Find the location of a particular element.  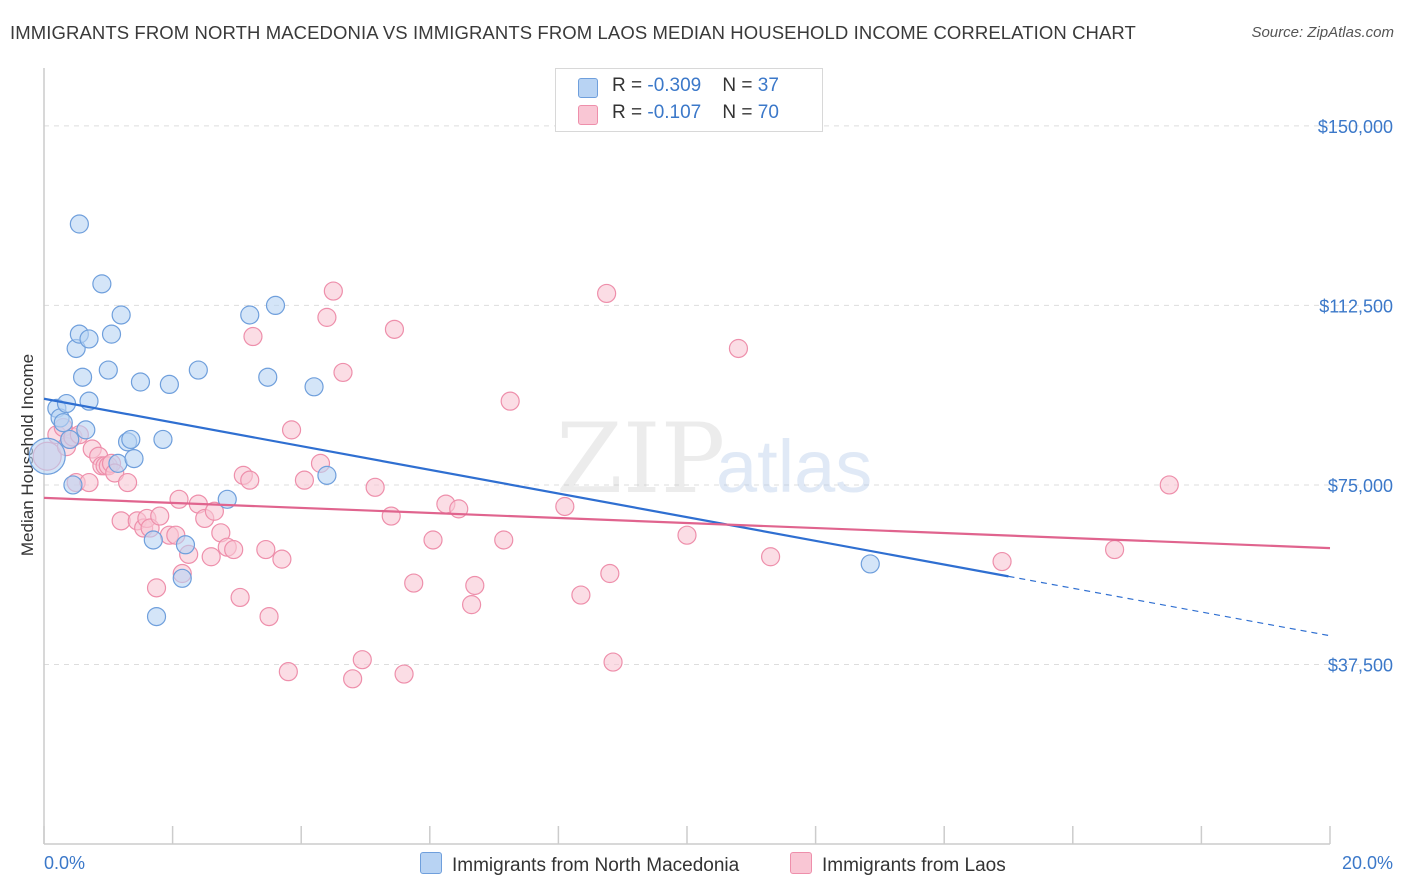

source-label: Source: ZipAtlas.com is located at coordinates (1322, 32).